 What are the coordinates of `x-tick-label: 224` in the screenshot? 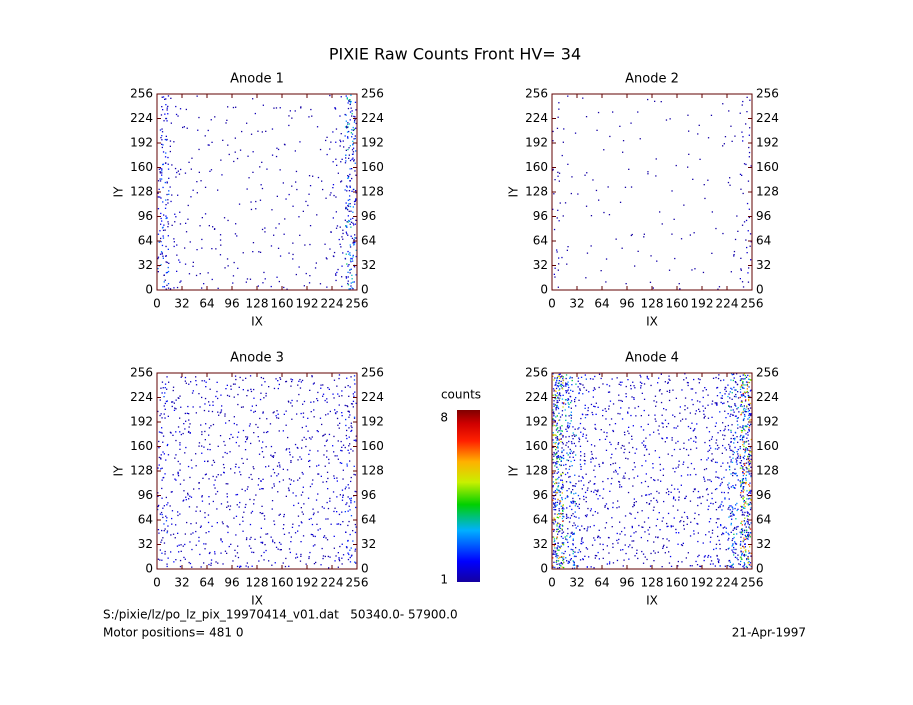 It's located at (332, 583).